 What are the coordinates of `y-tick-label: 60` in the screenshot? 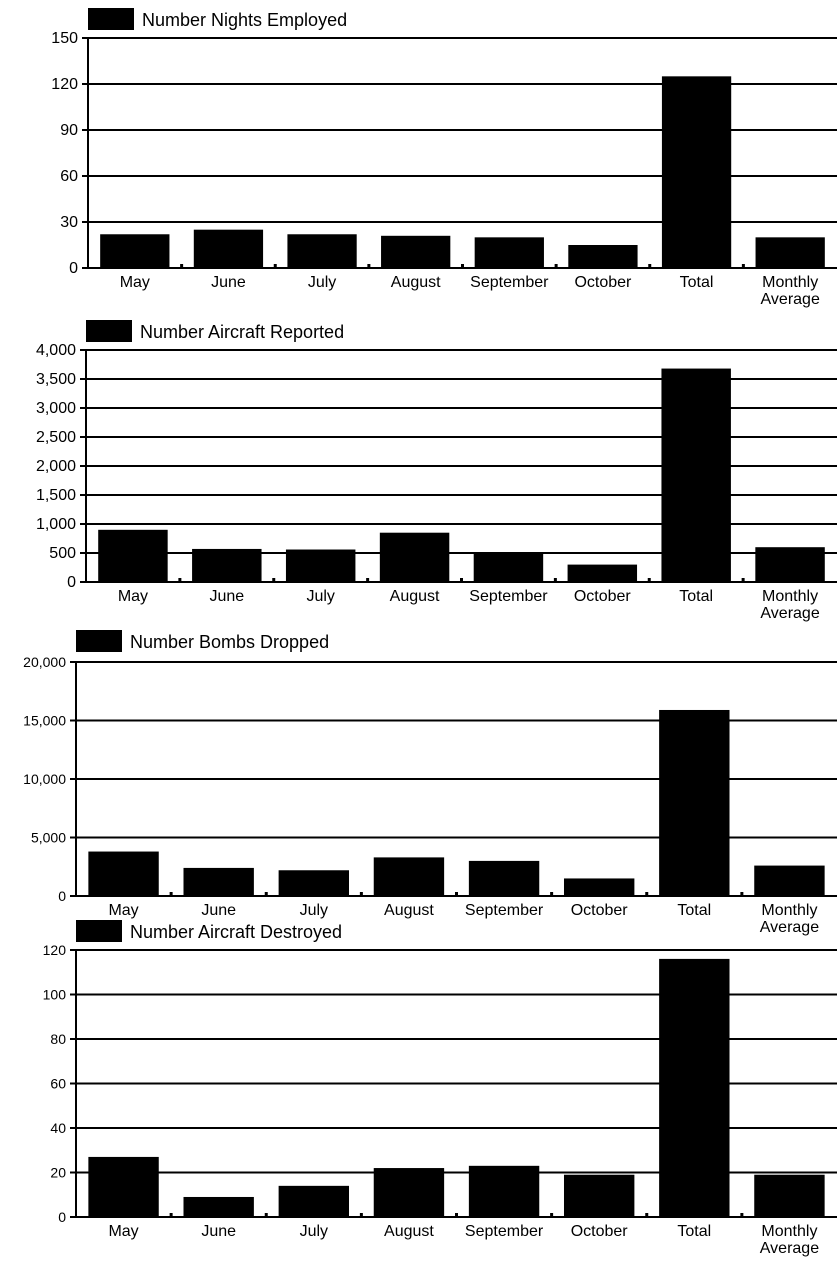 It's located at (58, 1084).